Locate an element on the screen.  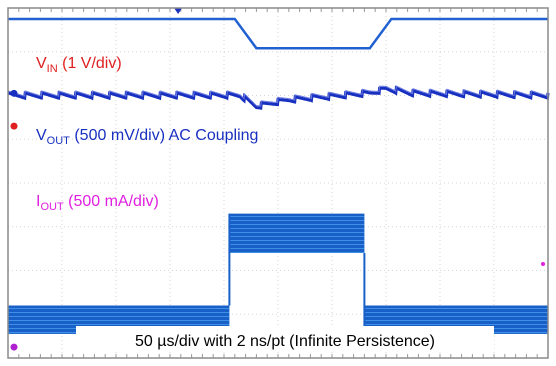
vin-label-scale: (1 V/div) is located at coordinates (90, 63).